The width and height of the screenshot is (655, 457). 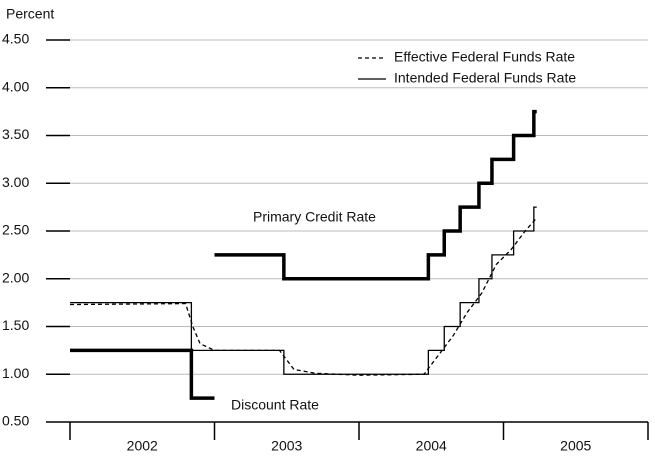 What do you see at coordinates (142, 374) in the screenshot?
I see `series-line` at bounding box center [142, 374].